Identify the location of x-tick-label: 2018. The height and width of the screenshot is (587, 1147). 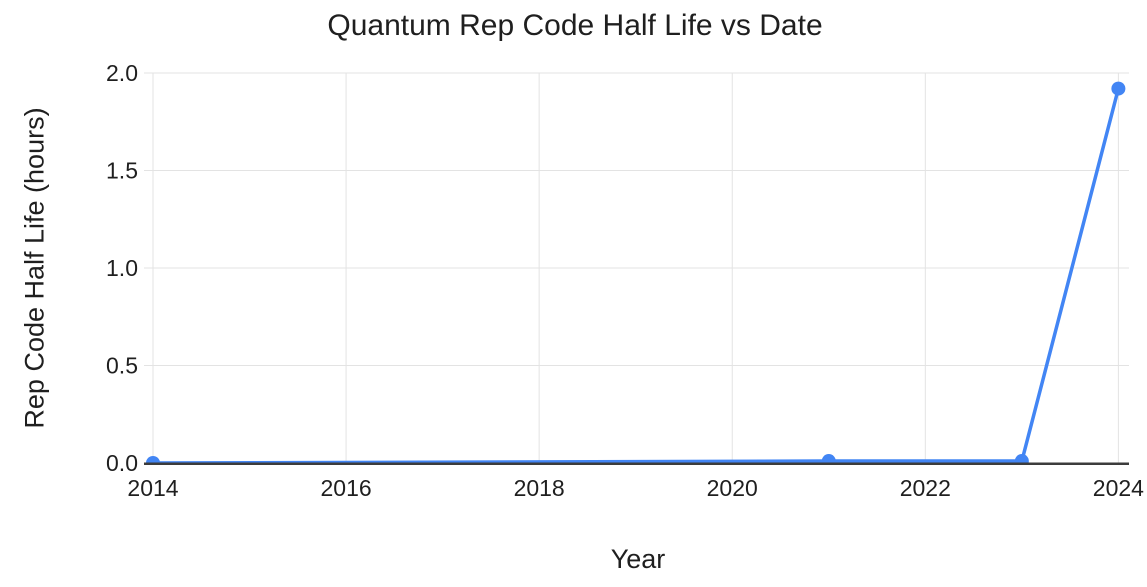
(539, 488).